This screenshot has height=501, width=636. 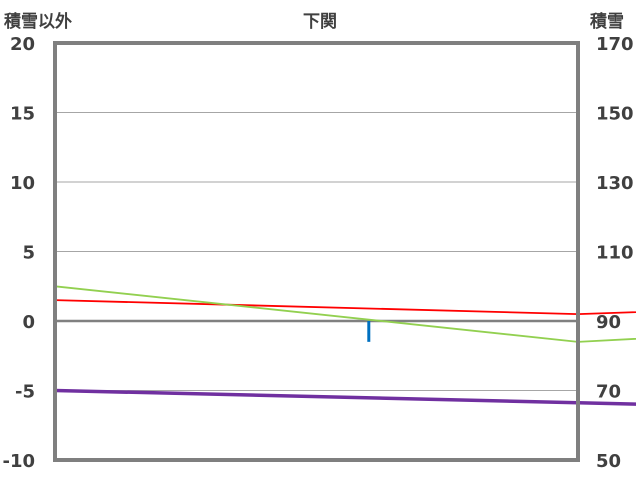 I want to click on bar-layer, so click(x=369, y=331).